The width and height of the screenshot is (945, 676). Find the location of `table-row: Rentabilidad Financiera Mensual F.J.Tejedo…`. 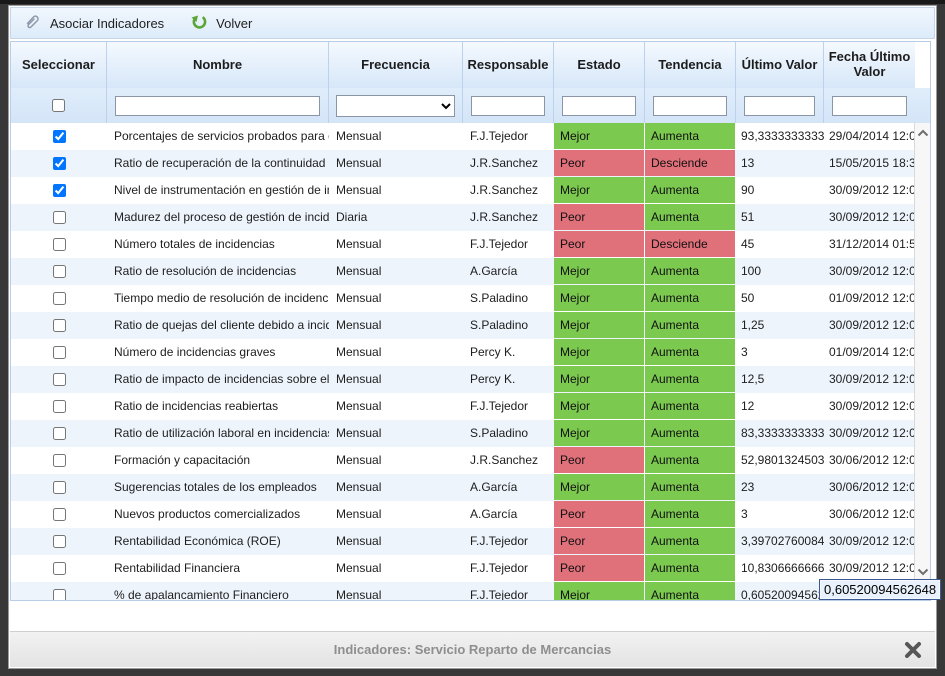

table-row: Rentabilidad Financiera Mensual F.J.Tejedo… is located at coordinates (463, 568).